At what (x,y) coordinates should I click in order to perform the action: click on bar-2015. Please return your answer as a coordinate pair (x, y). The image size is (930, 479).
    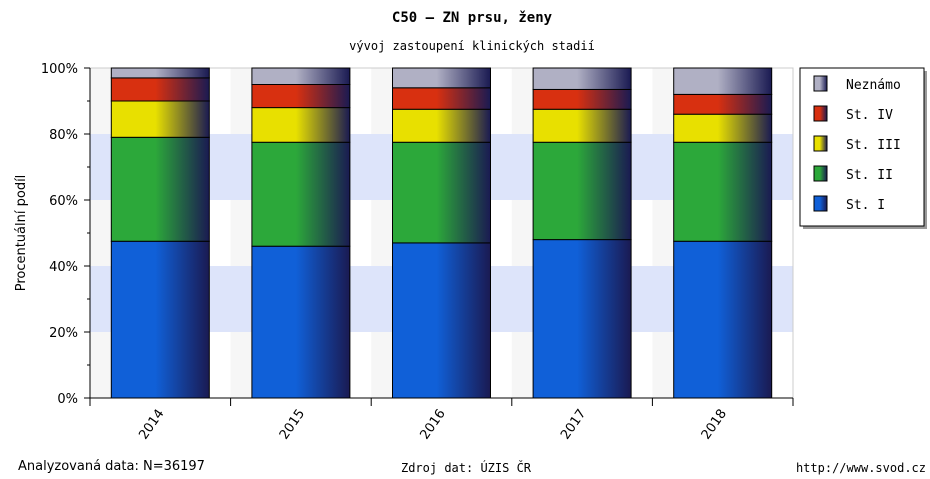
    Looking at the image, I should click on (301, 233).